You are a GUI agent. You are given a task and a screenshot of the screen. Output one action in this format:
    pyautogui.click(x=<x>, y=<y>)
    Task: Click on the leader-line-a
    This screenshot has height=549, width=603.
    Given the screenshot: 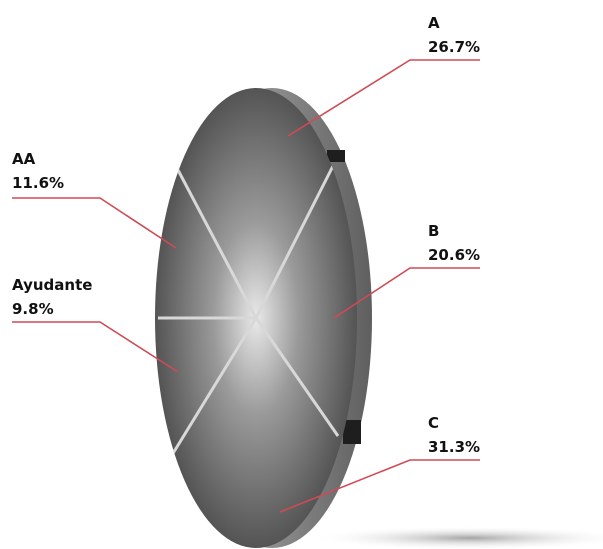 What is the action you would take?
    pyautogui.click(x=383, y=98)
    